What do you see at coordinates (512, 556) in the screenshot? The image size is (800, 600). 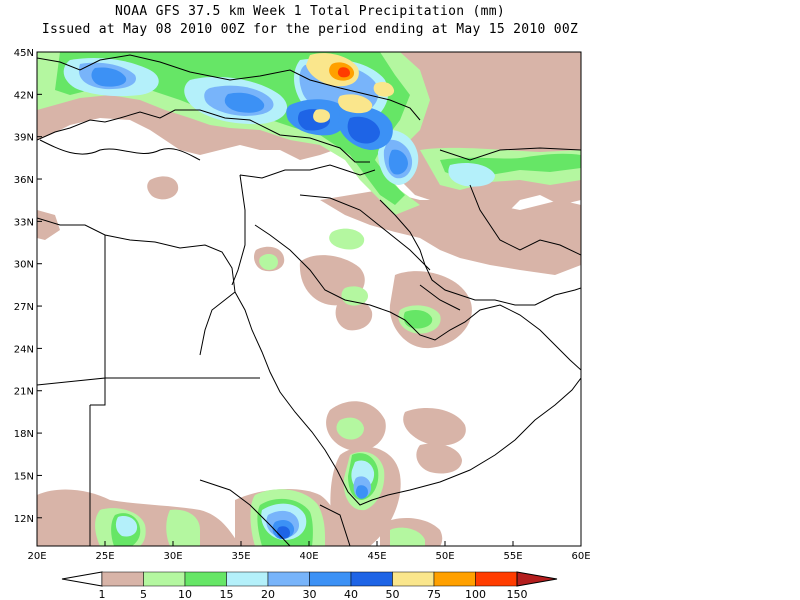 I see `x-tick-label: 55E` at bounding box center [512, 556].